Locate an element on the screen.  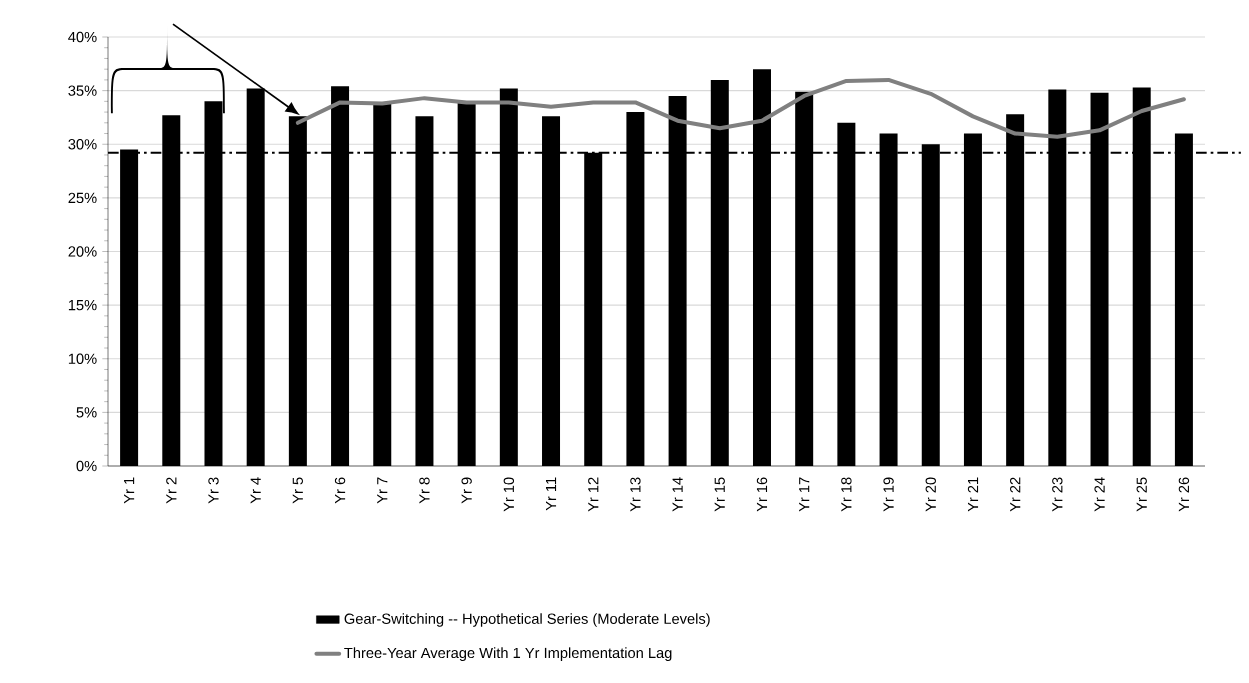
x-tick-label: Yr 20 is located at coordinates (930, 494).